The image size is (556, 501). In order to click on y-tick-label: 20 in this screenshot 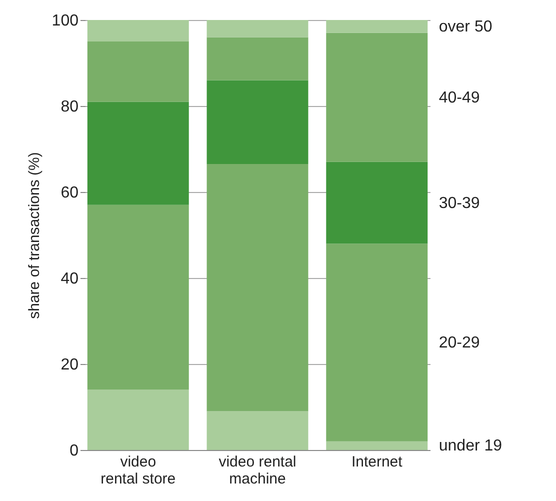, I will do `click(69, 365)`.